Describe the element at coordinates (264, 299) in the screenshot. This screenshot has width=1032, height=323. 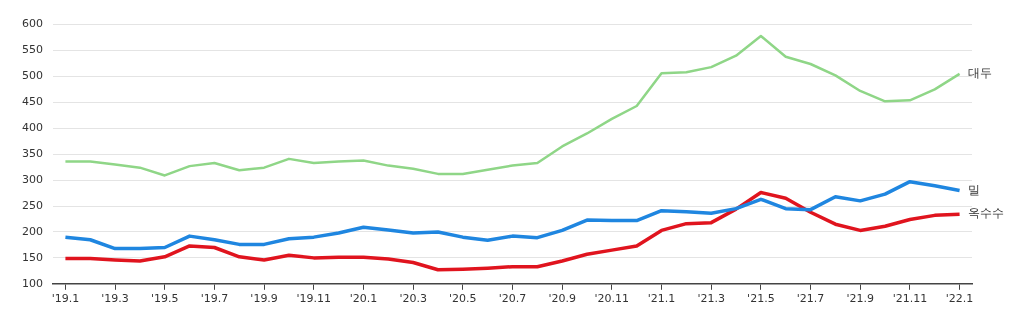
I see `x-tick-label: '19.9` at that location.